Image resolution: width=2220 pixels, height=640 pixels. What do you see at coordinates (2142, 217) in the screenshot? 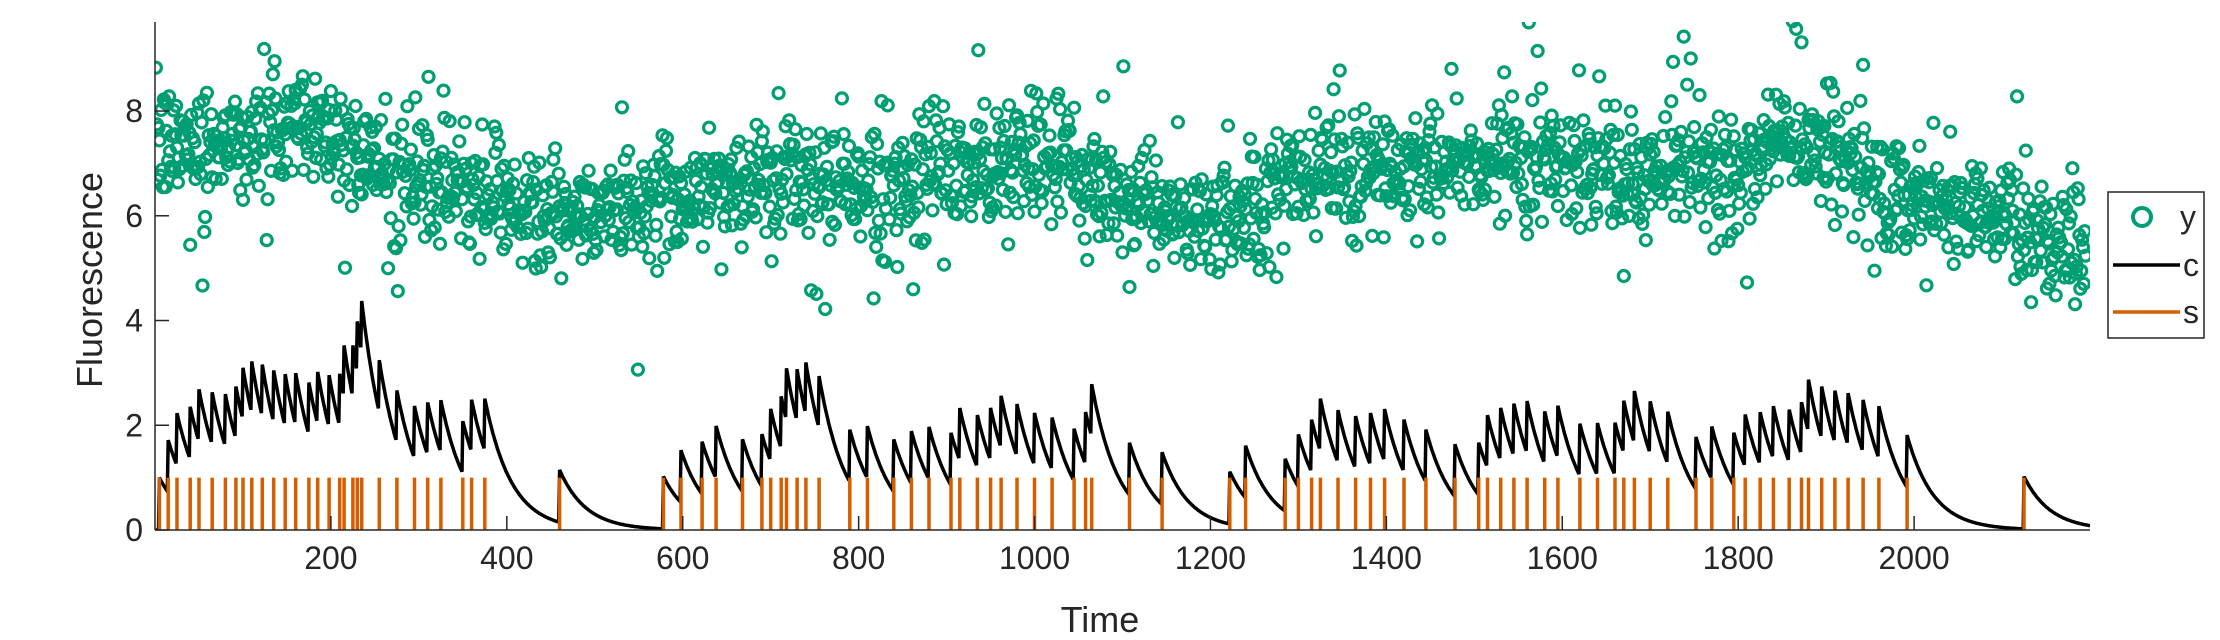
I see `legend-marker-y` at bounding box center [2142, 217].